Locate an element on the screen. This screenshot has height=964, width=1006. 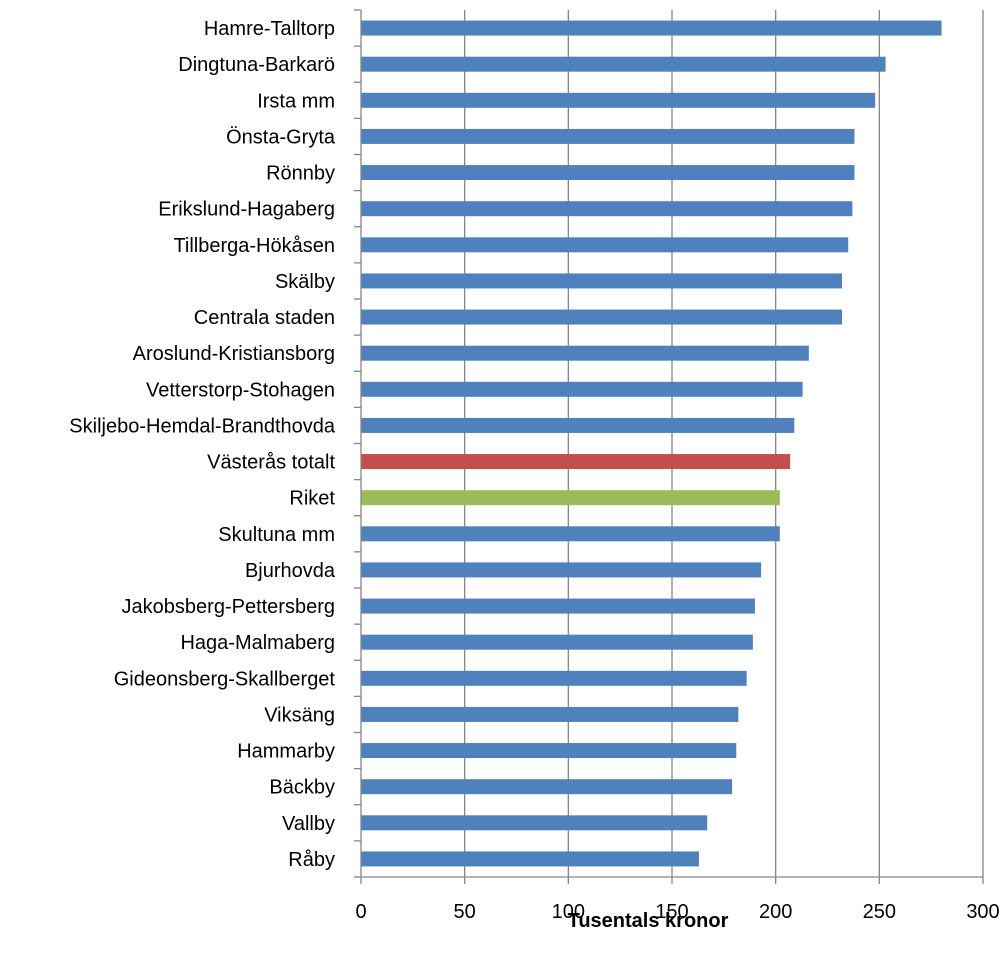
category-label: Erikslund-Hagaberg is located at coordinates (246, 210).